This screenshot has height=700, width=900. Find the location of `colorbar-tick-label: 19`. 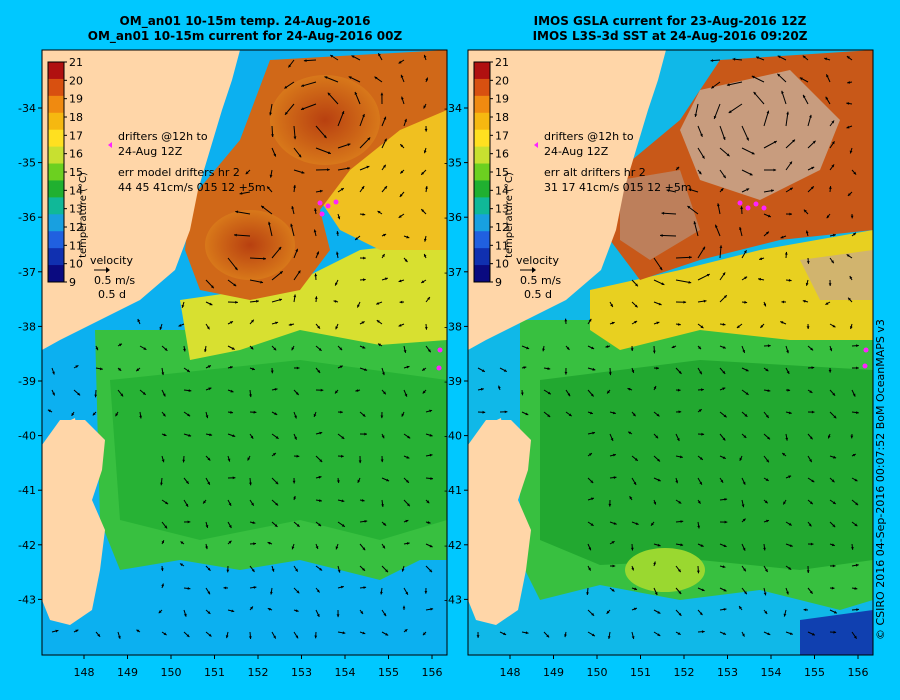

colorbar-tick-label: 19 is located at coordinates (502, 99).